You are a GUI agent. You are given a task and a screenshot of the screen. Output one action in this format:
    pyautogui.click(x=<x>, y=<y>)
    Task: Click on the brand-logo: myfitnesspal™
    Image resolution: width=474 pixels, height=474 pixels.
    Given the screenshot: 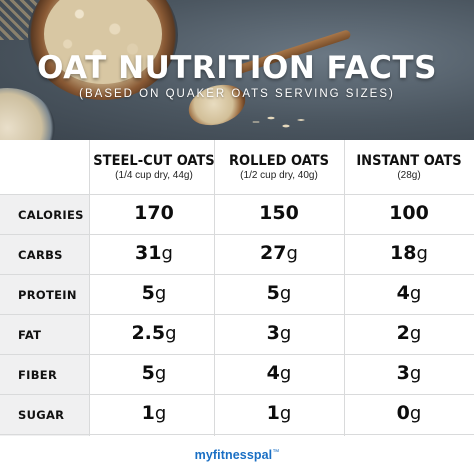 What is the action you would take?
    pyautogui.click(x=237, y=455)
    